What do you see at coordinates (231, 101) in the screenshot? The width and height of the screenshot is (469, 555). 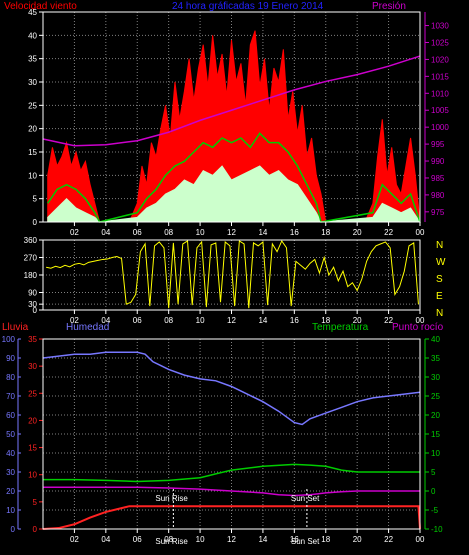 I see `pressure-series` at bounding box center [231, 101].